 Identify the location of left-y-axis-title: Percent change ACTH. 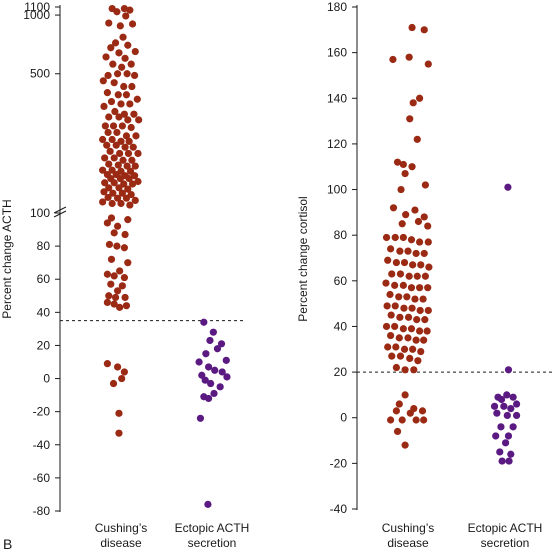
(7, 258).